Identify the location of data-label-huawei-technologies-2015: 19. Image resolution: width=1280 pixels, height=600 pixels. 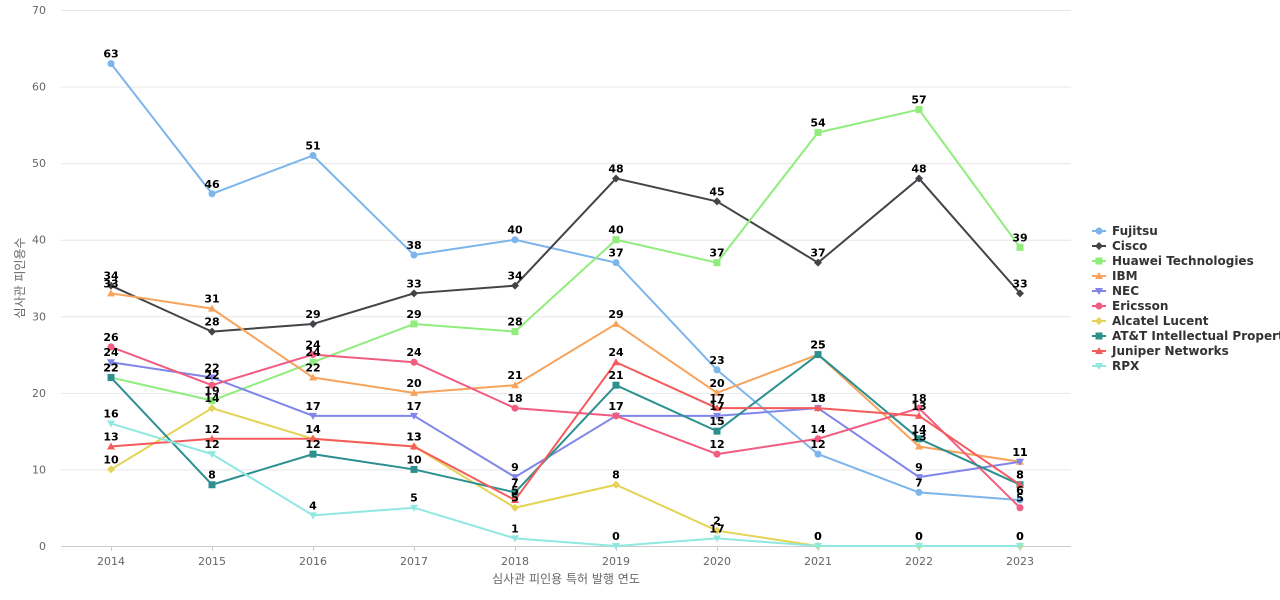
(211, 391).